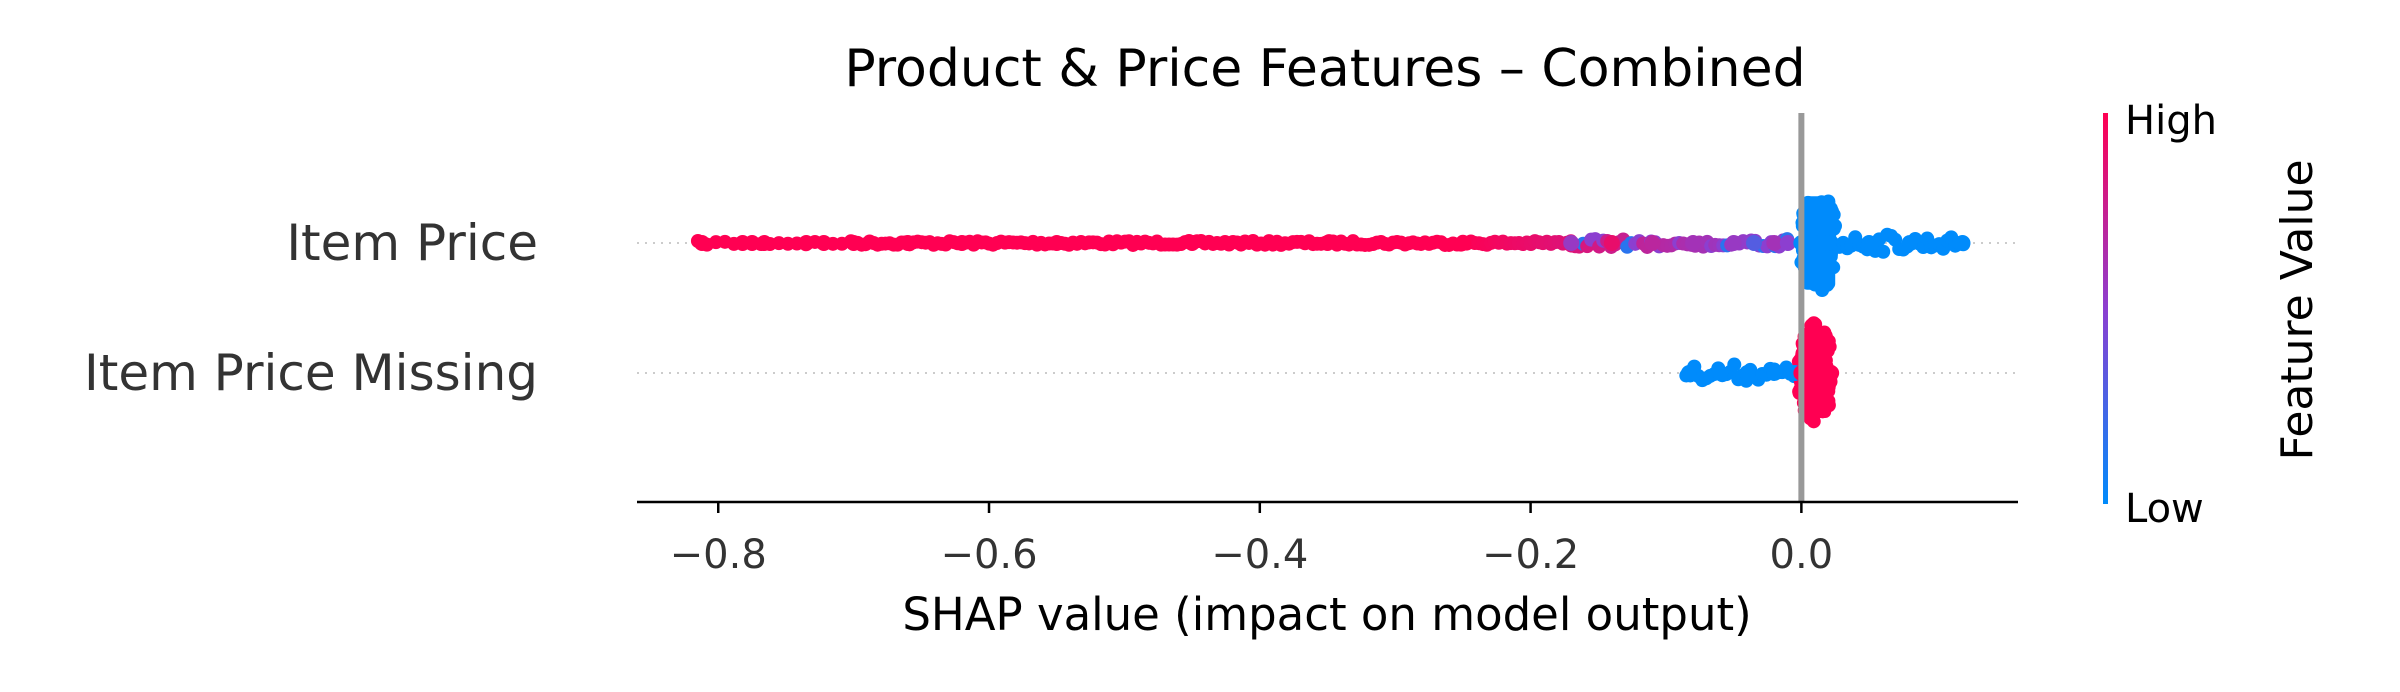 Image resolution: width=2400 pixels, height=692 pixels. Describe the element at coordinates (2297, 309) in the screenshot. I see `colorbar-title: Feature Value` at that location.